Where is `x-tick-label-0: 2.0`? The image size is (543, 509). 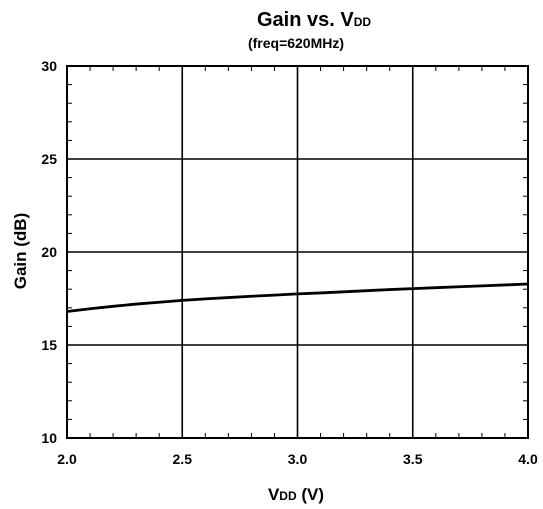
x-tick-label-0: 2.0 is located at coordinates (67, 459).